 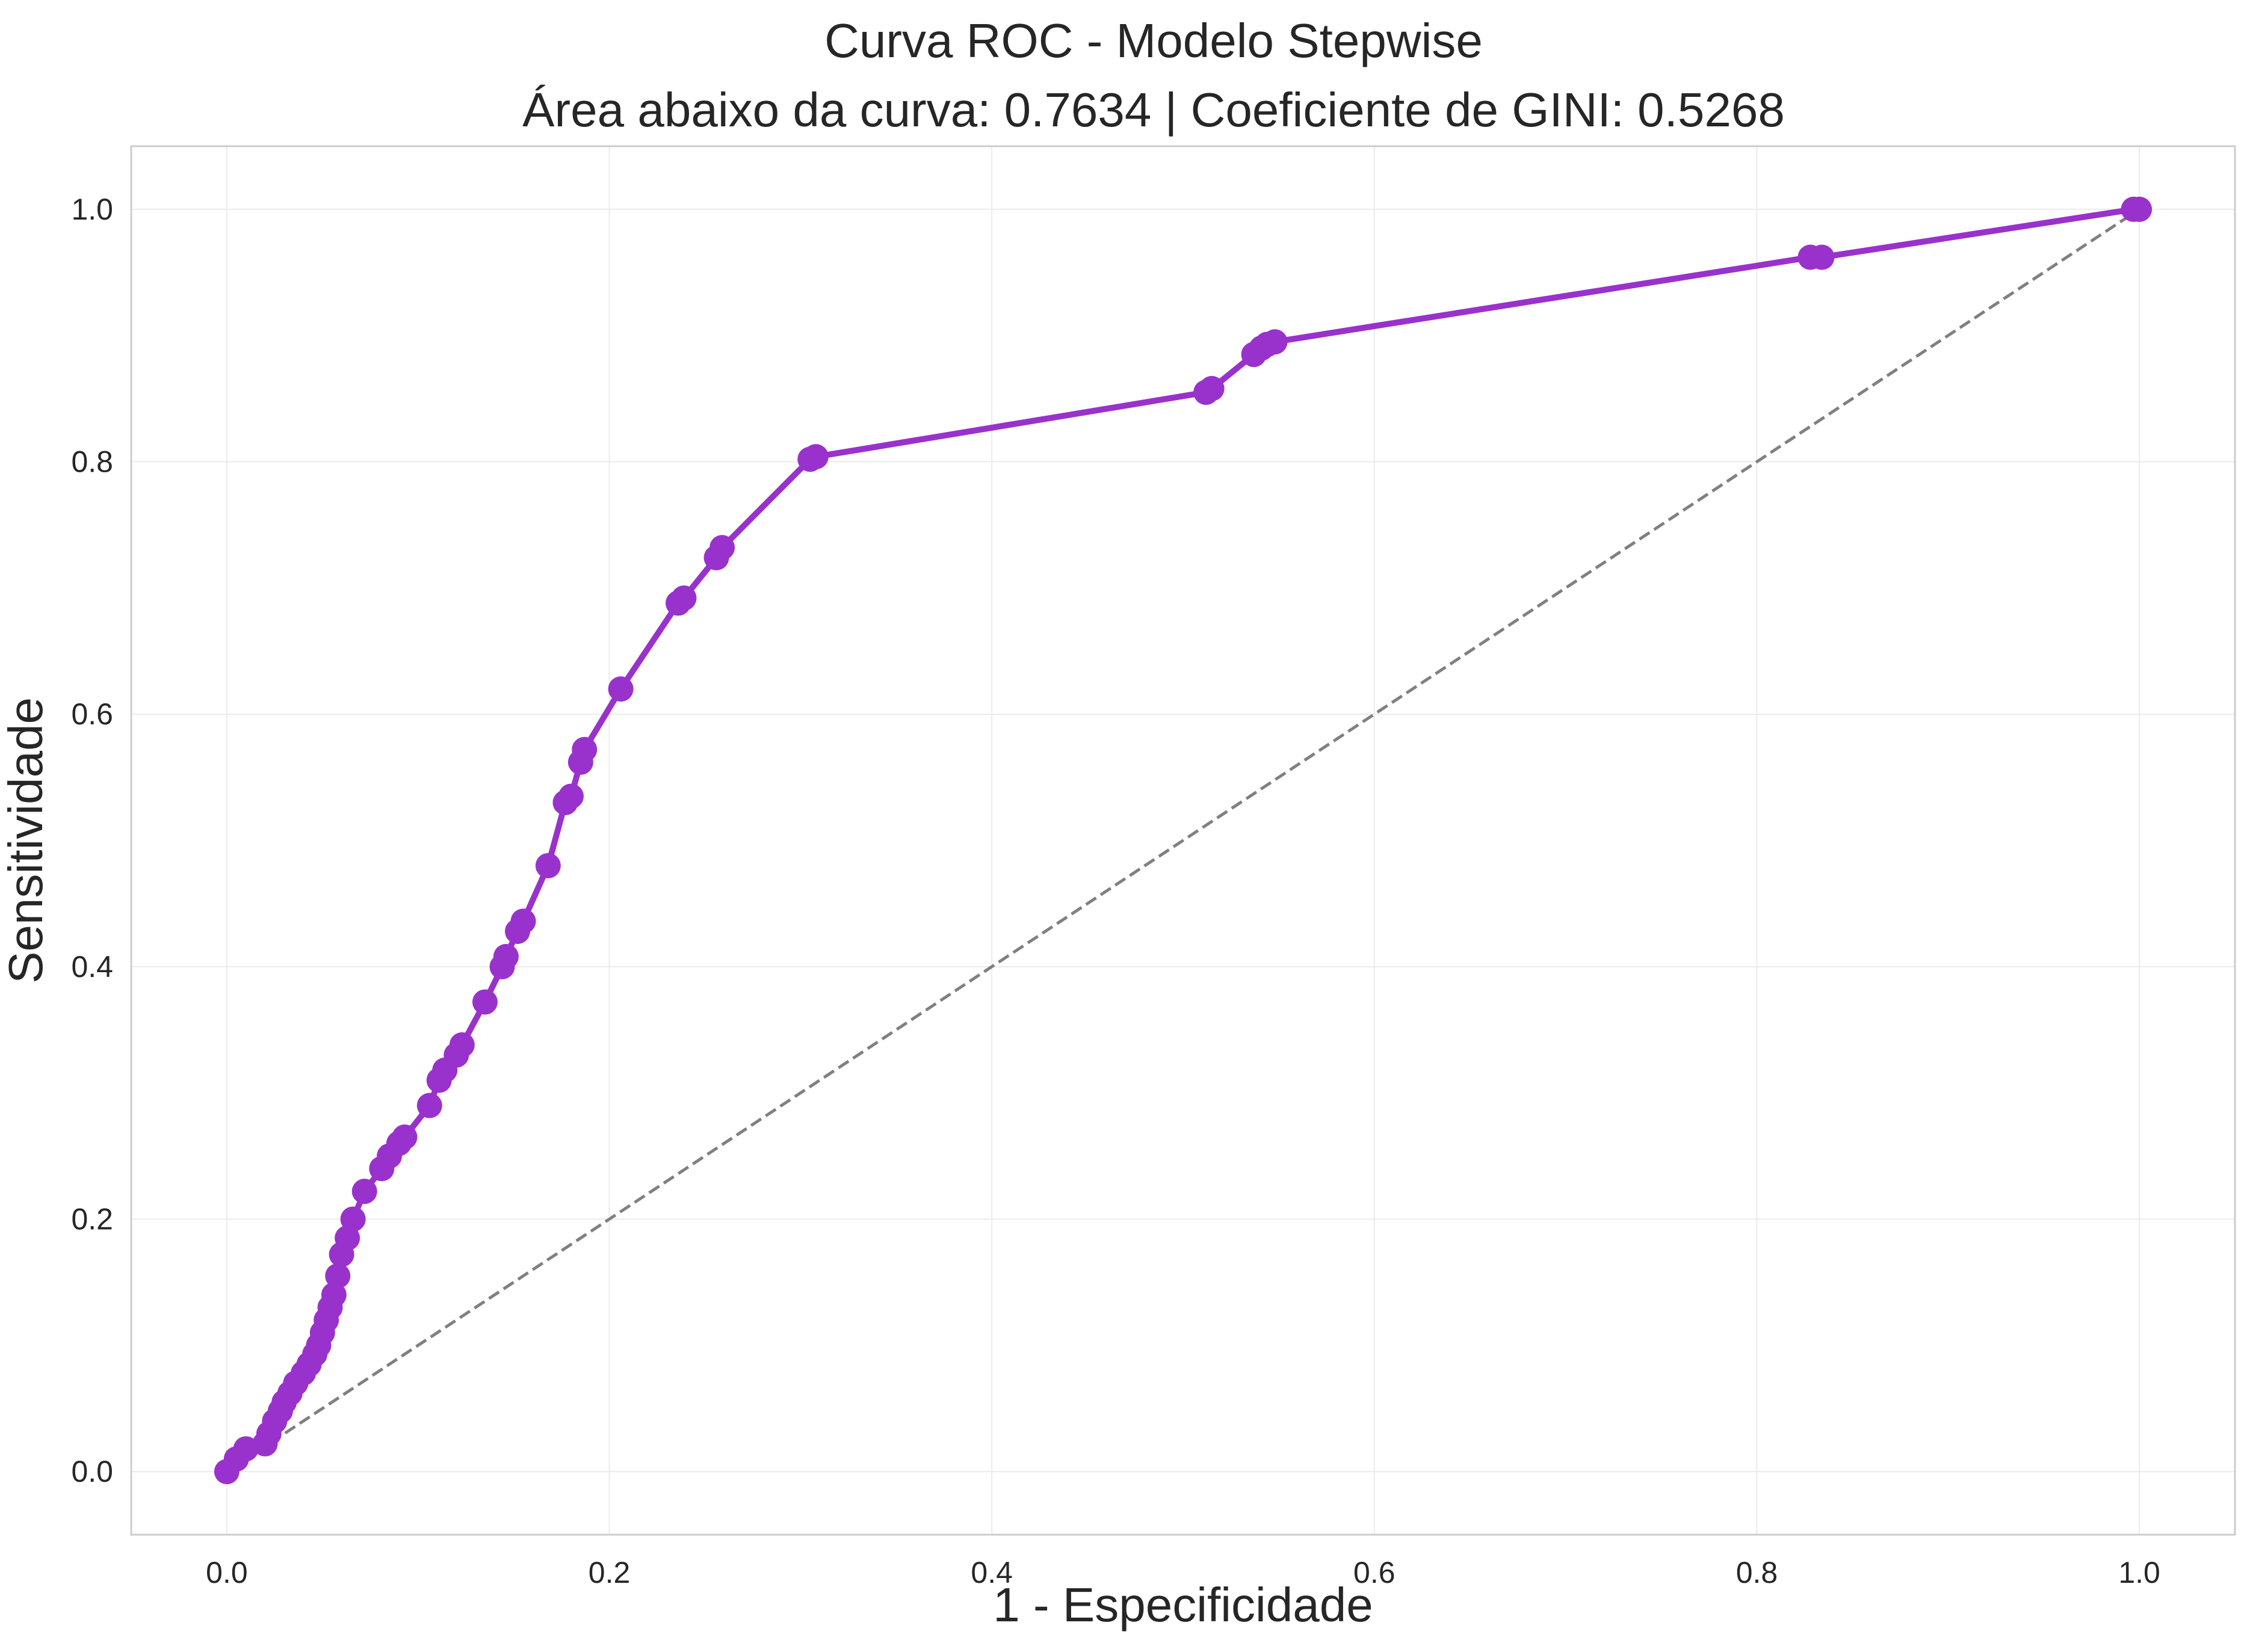 What do you see at coordinates (1374, 1572) in the screenshot?
I see `x-tick-label: 0.6` at bounding box center [1374, 1572].